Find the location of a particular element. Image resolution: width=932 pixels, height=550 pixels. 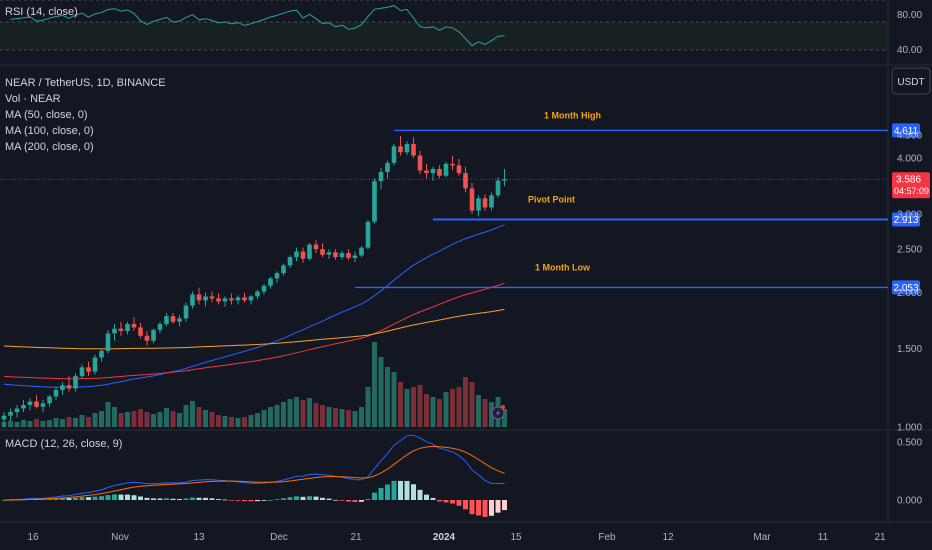

time-tick-label: 15 is located at coordinates (516, 537).